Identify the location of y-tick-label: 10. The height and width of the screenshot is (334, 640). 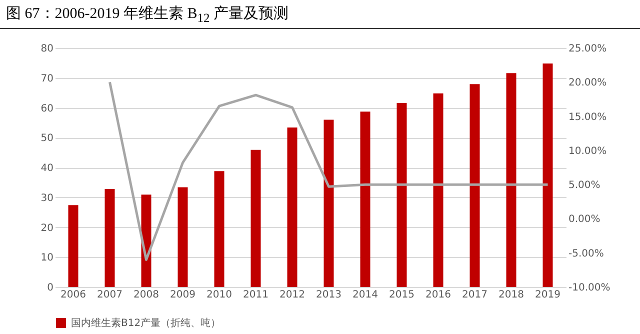
(47, 258).